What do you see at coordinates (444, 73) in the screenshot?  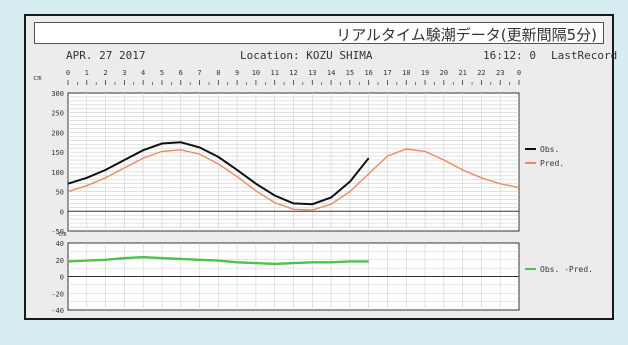 I see `x-tick-label: 20` at bounding box center [444, 73].